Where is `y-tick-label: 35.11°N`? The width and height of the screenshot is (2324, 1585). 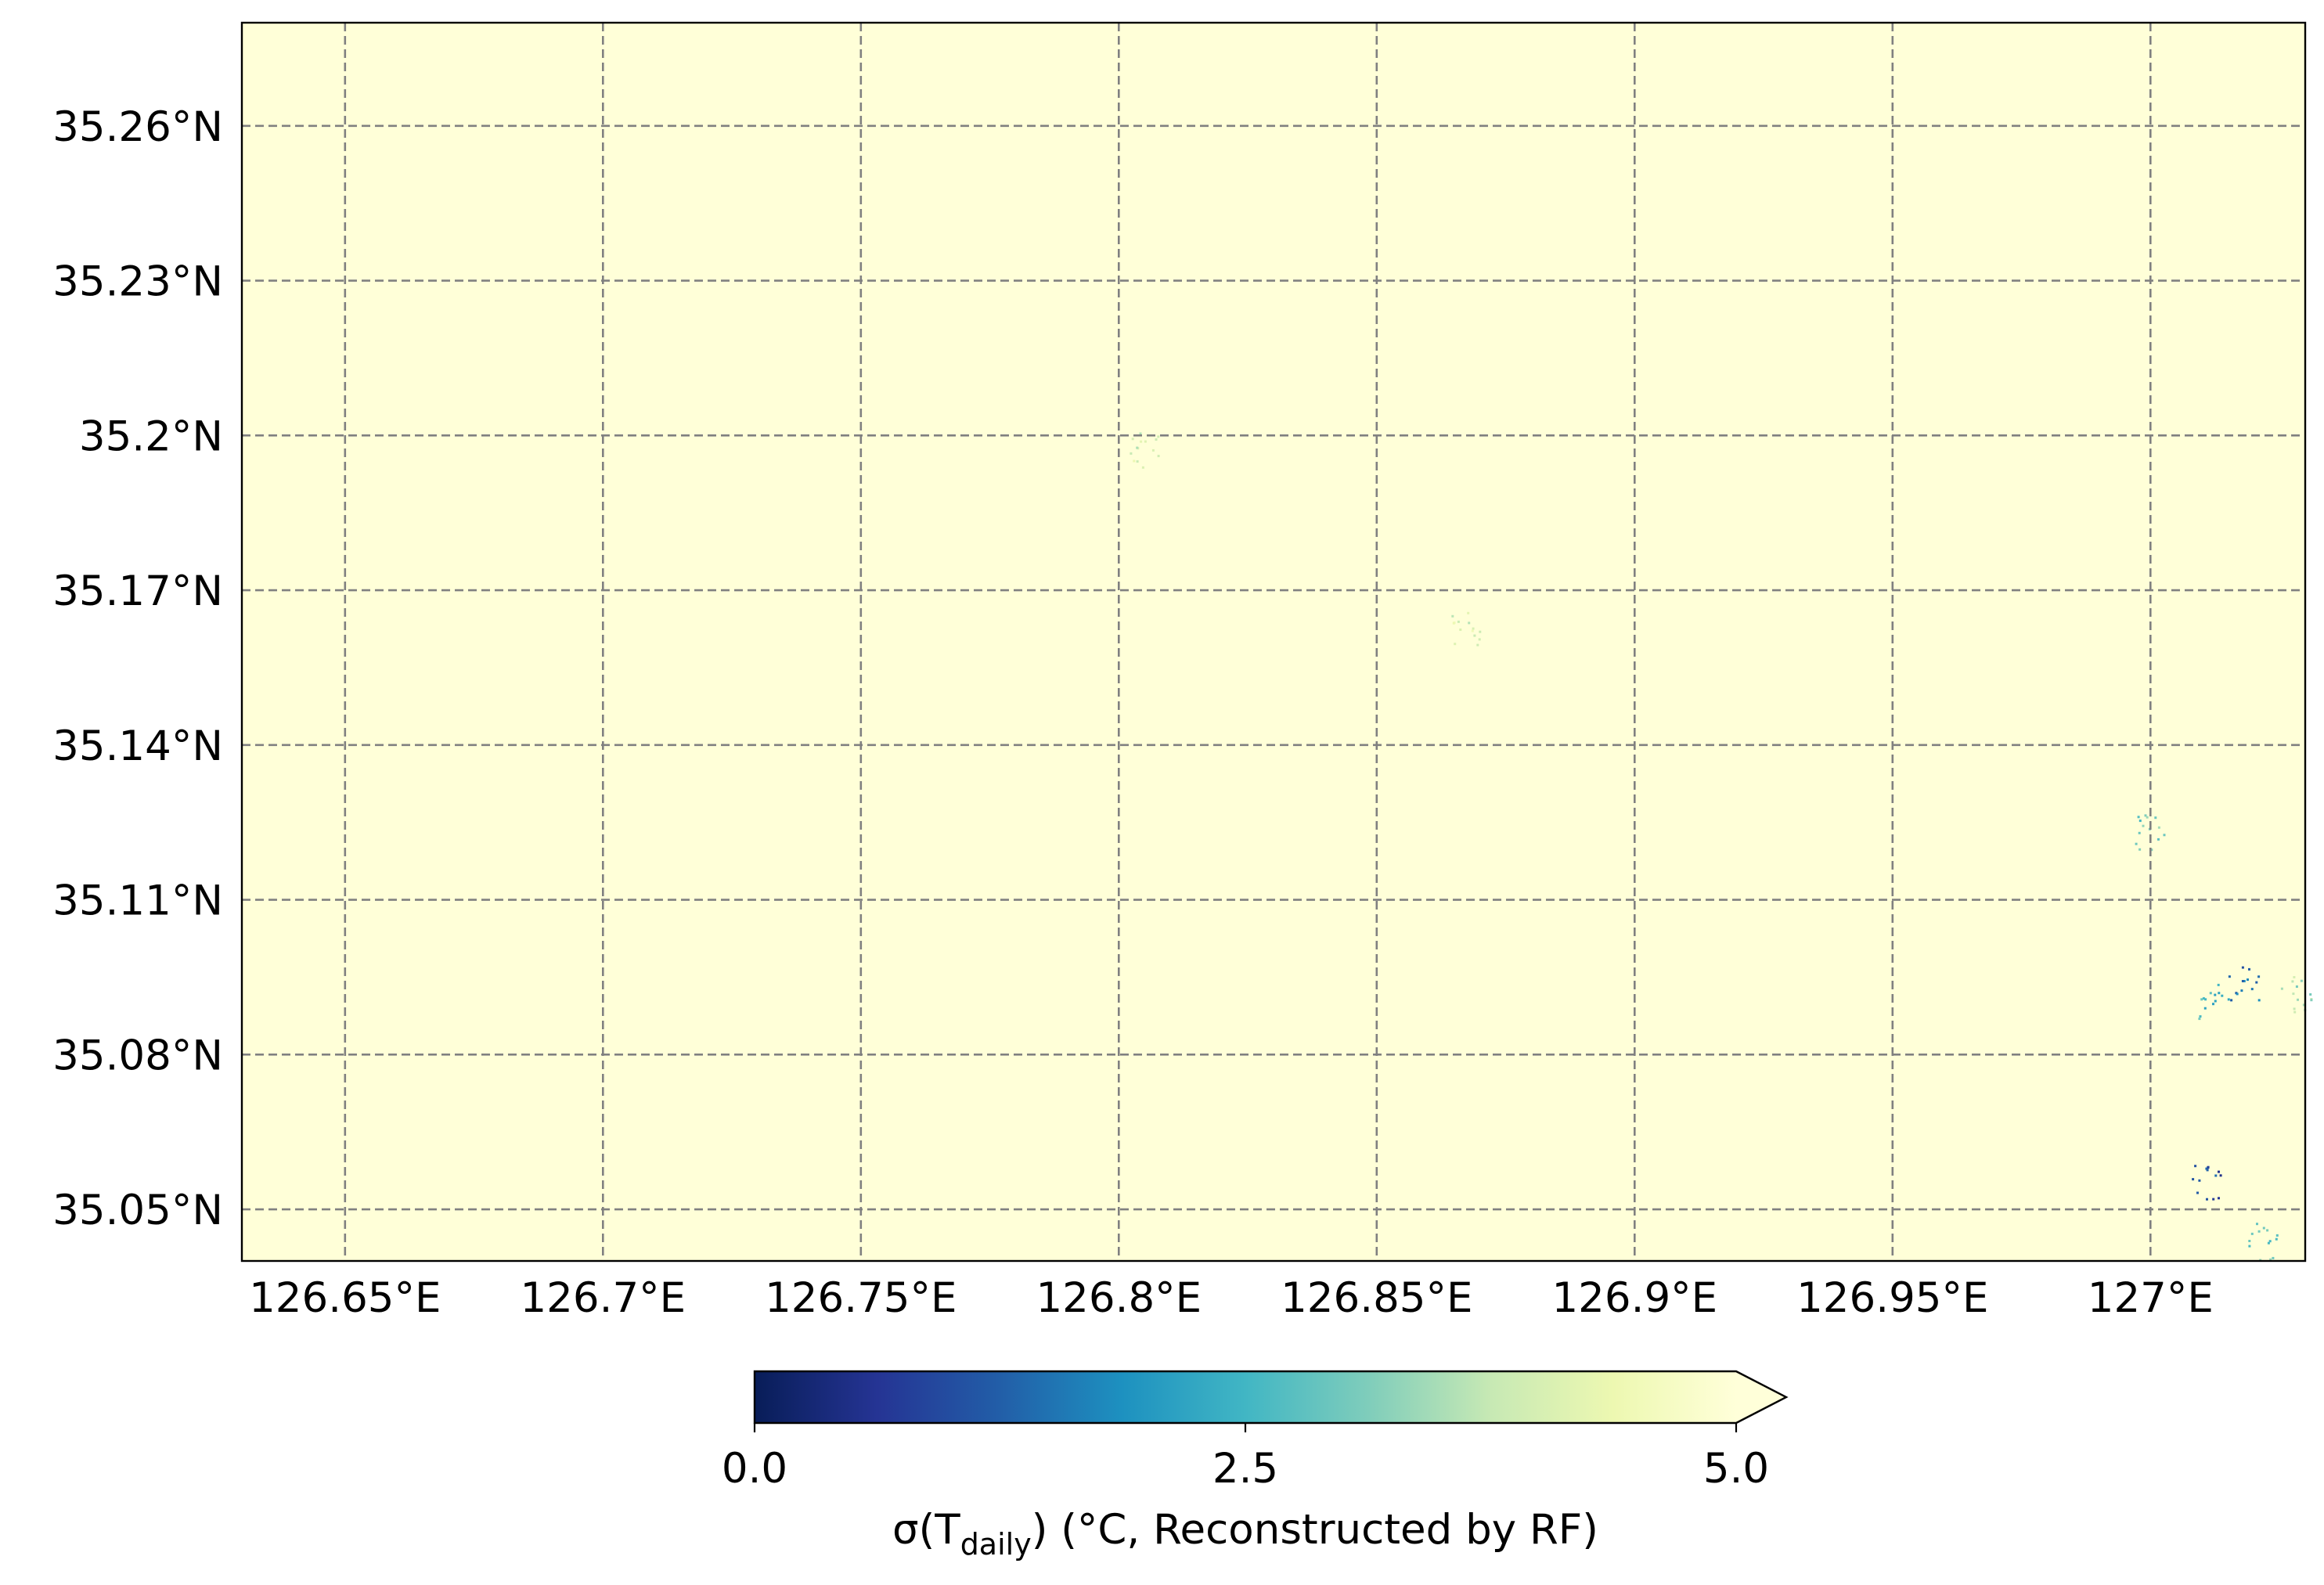
y-tick-label: 35.11°N is located at coordinates (137, 901).